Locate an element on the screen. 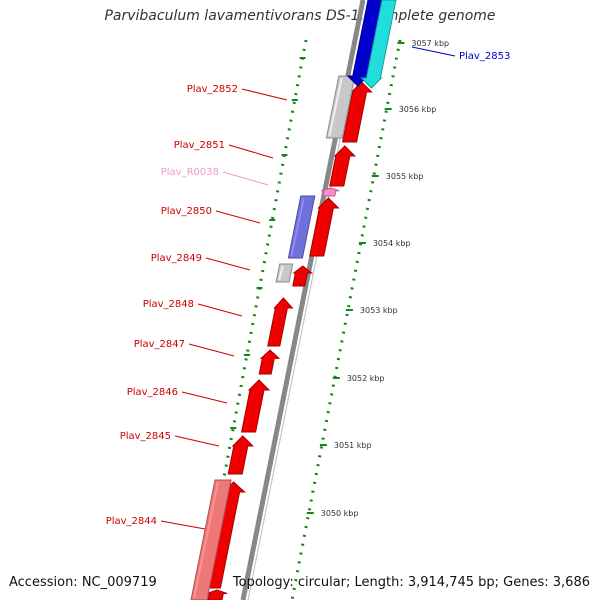 This screenshot has height=600, width=600. plav-2852-gene-shine is located at coordinates (350, 117).